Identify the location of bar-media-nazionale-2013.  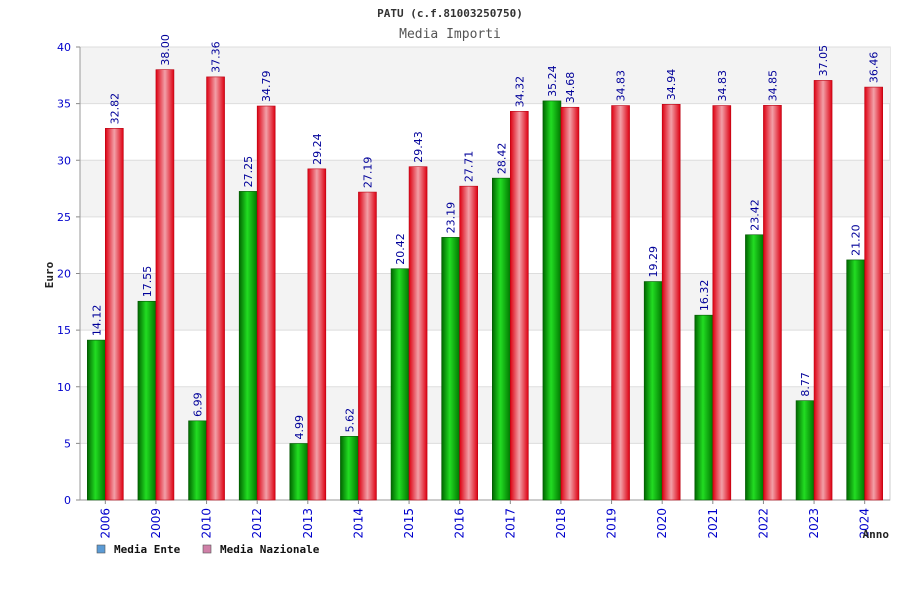
(317, 334).